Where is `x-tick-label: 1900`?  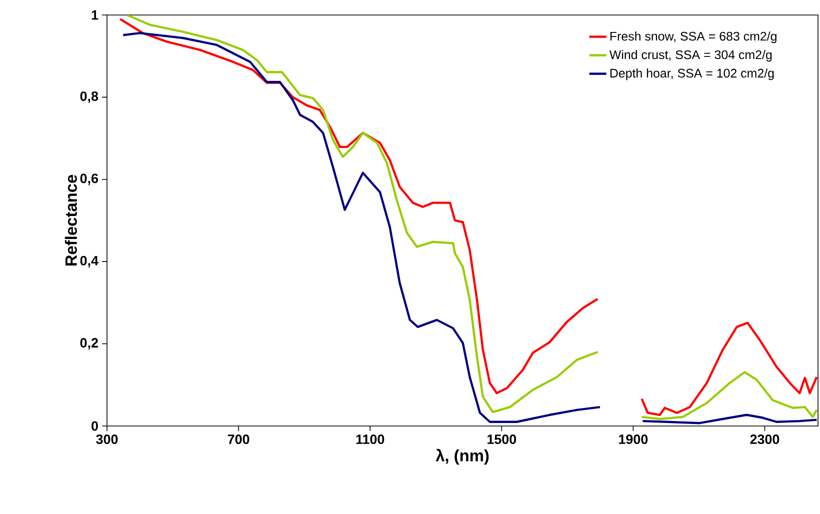 x-tick-label: 1900 is located at coordinates (633, 439).